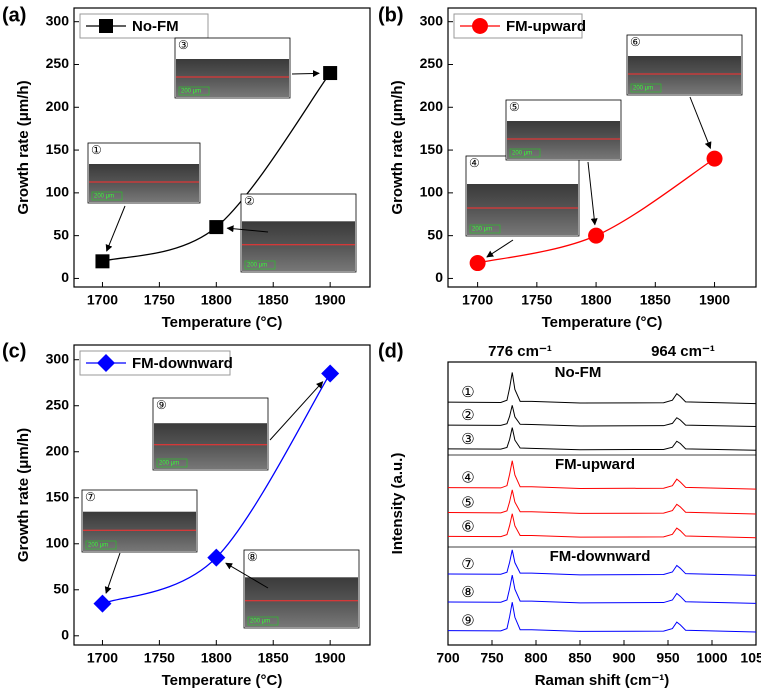 This screenshot has height=688, width=761. Describe the element at coordinates (467, 439) in the screenshot. I see `spectrum-label: ③` at that location.